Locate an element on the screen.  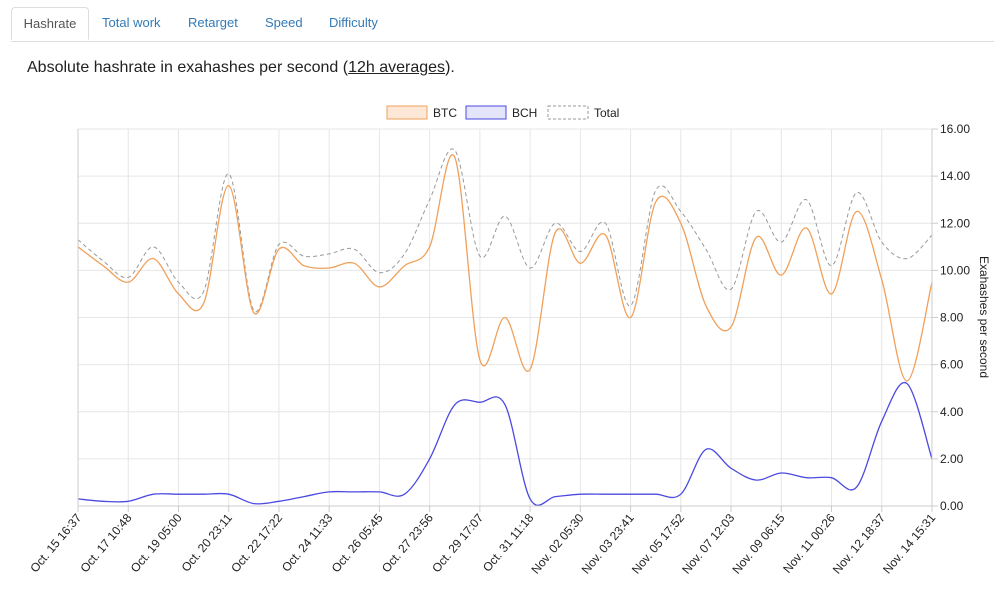
y-tick-label: 12.00 is located at coordinates (955, 223).